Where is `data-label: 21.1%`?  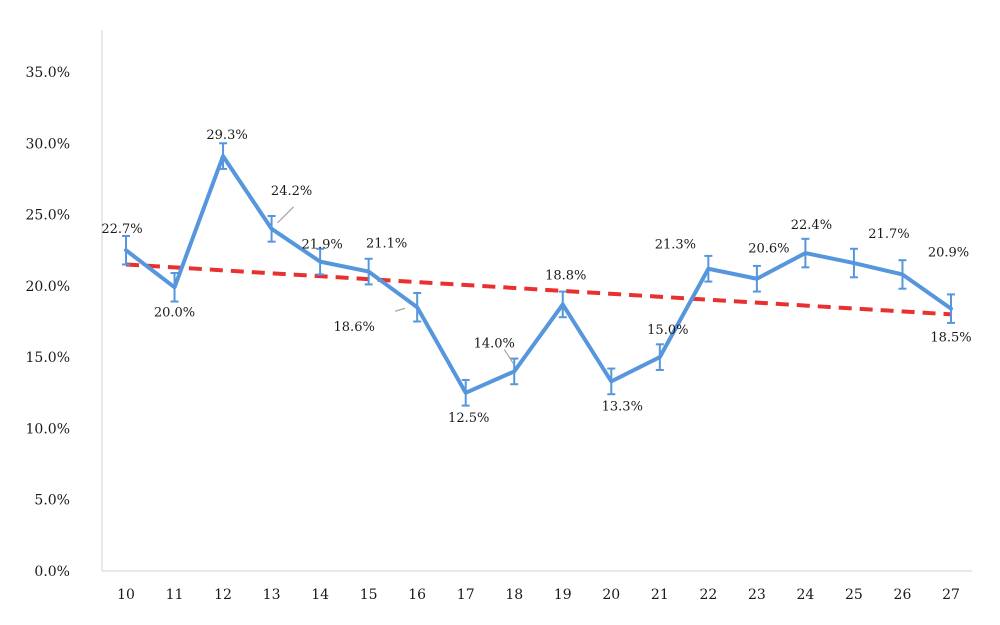
data-label: 21.1% is located at coordinates (386, 244).